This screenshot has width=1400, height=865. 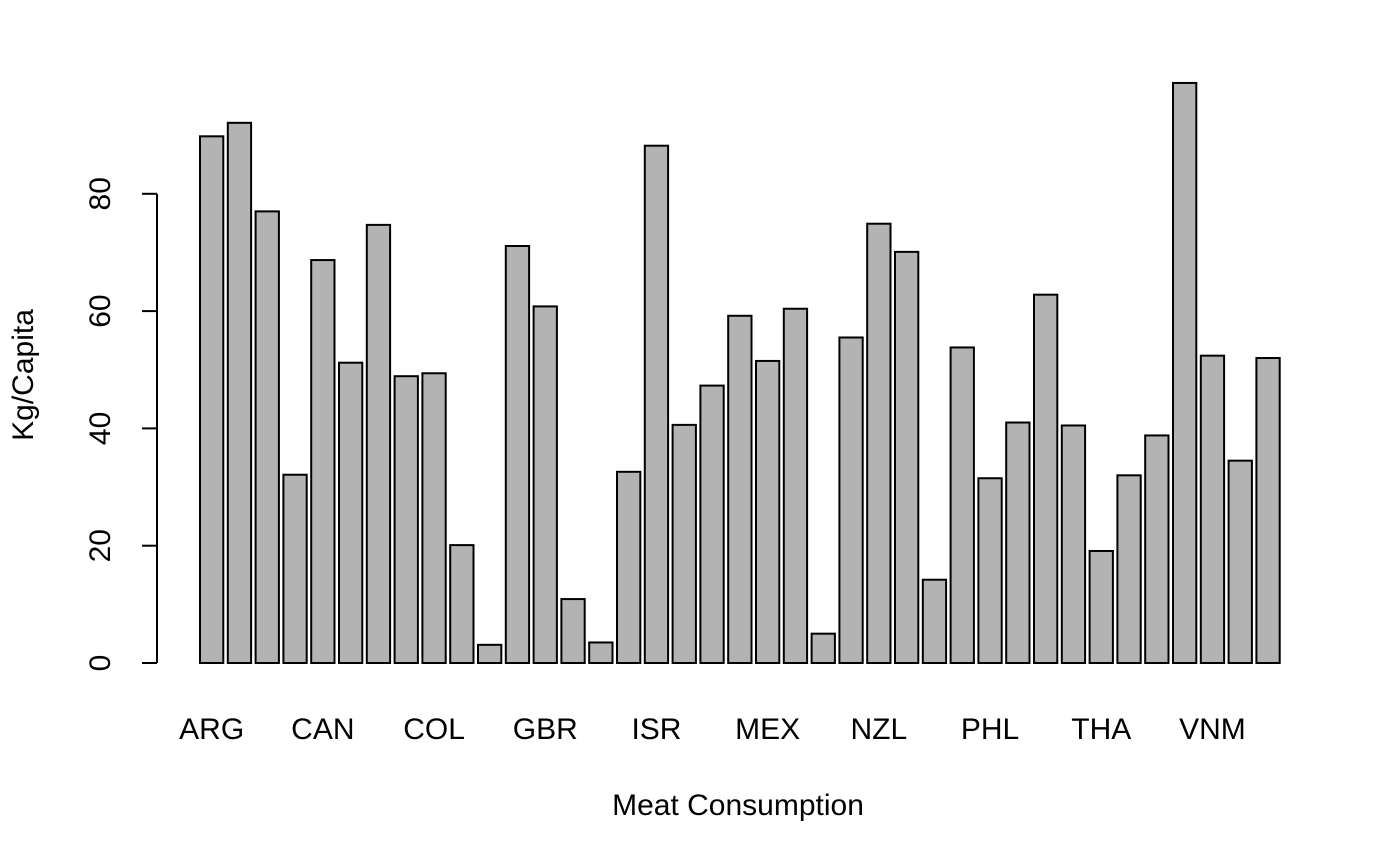 What do you see at coordinates (767, 729) in the screenshot?
I see `x-tick-label: MEX` at bounding box center [767, 729].